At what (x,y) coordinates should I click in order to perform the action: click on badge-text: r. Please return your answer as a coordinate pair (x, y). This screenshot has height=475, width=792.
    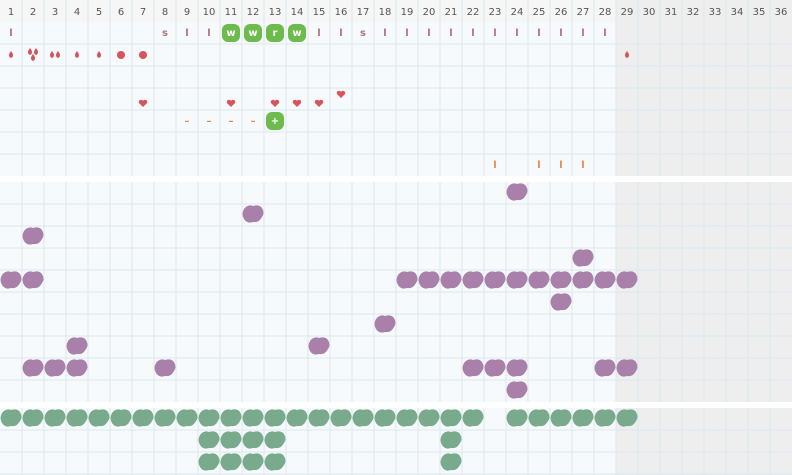
    Looking at the image, I should click on (275, 33).